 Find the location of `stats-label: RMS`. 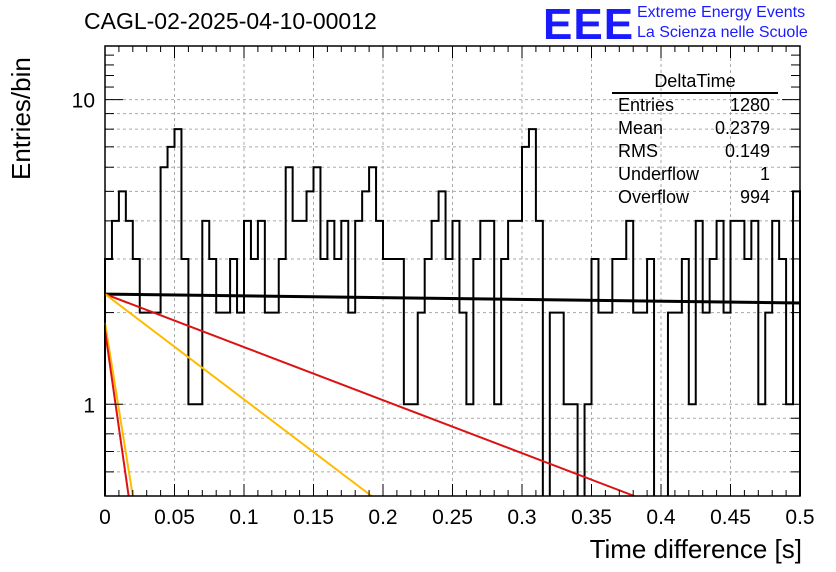

stats-label: RMS is located at coordinates (638, 151).